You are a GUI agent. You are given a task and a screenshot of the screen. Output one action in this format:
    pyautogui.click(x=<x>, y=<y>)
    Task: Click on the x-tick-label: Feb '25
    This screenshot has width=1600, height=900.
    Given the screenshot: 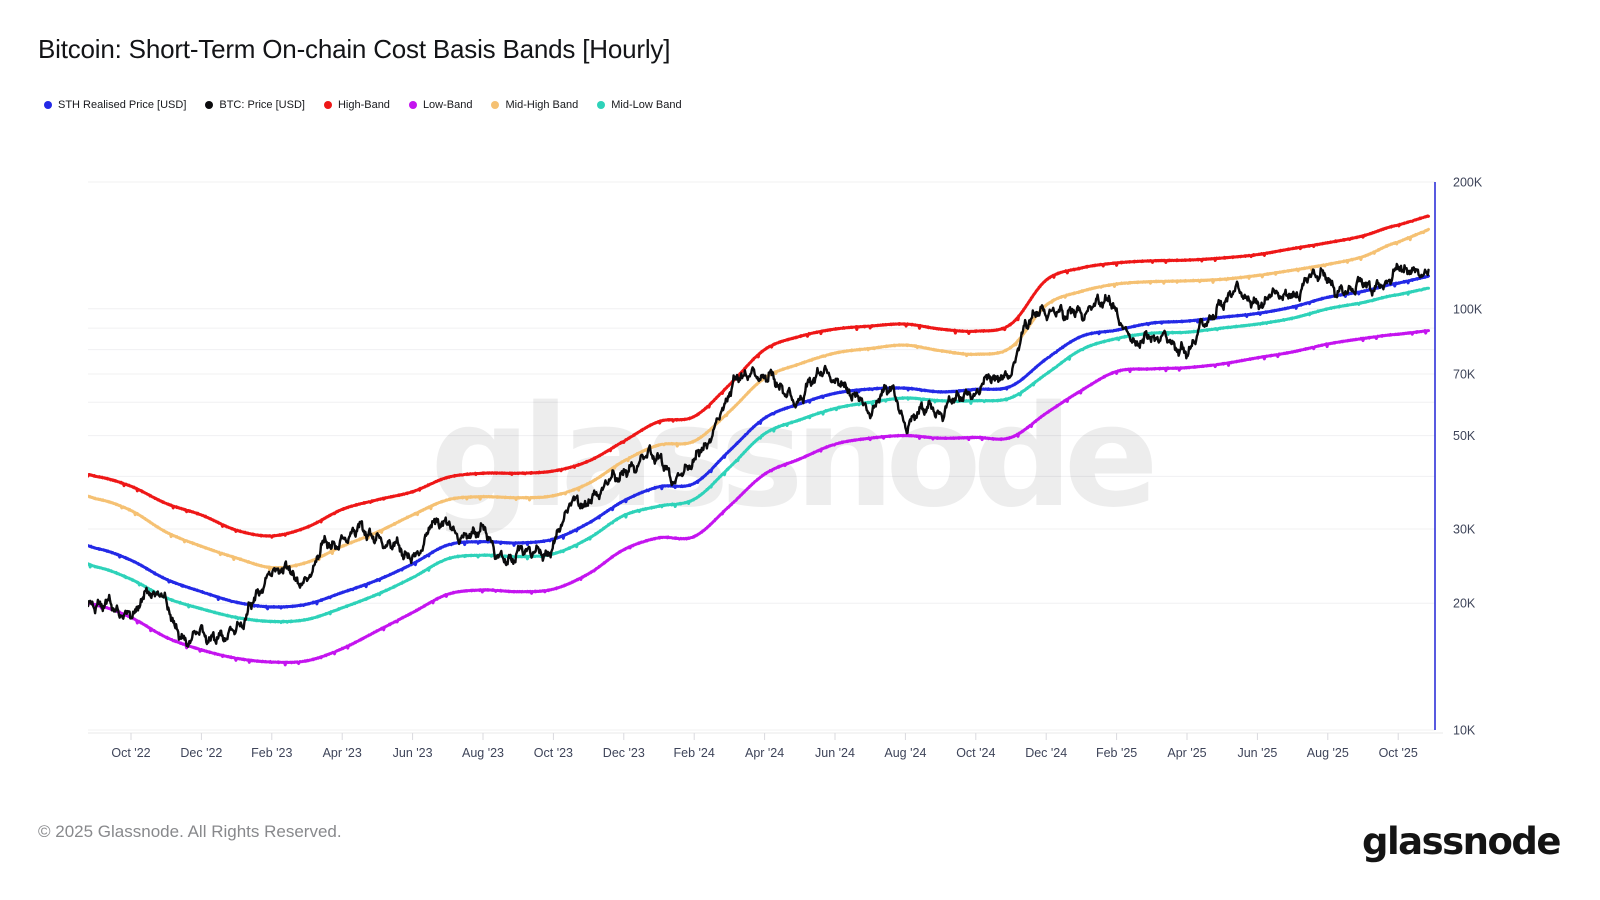 What is the action you would take?
    pyautogui.click(x=1116, y=753)
    